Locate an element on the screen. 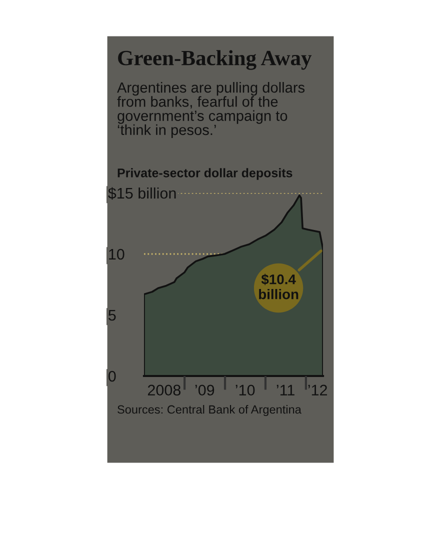 Image resolution: width=442 pixels, height=556 pixels. x-tick-label: ’11 is located at coordinates (285, 390).